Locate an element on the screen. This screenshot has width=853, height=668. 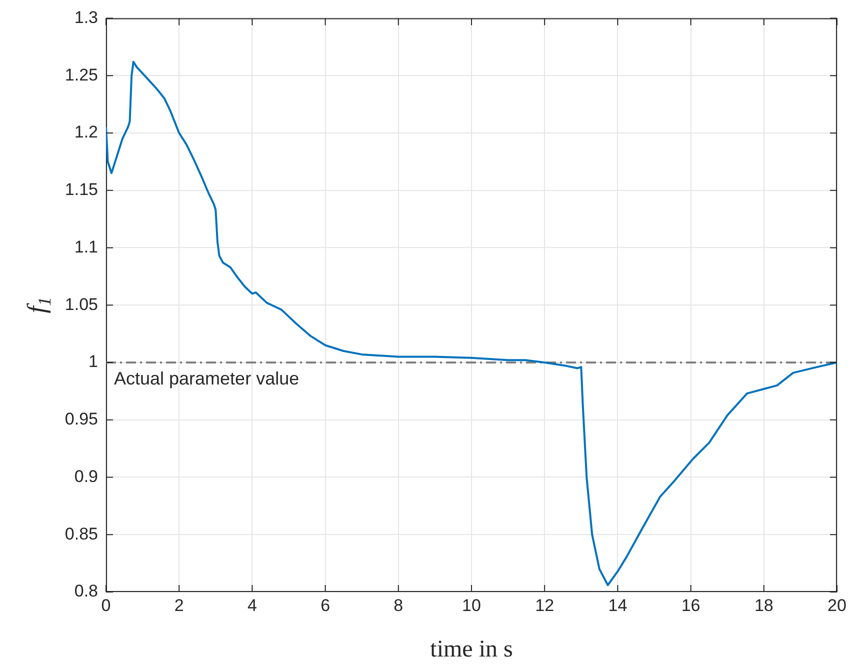
y-tick-label: 0.8 is located at coordinates (86, 591).